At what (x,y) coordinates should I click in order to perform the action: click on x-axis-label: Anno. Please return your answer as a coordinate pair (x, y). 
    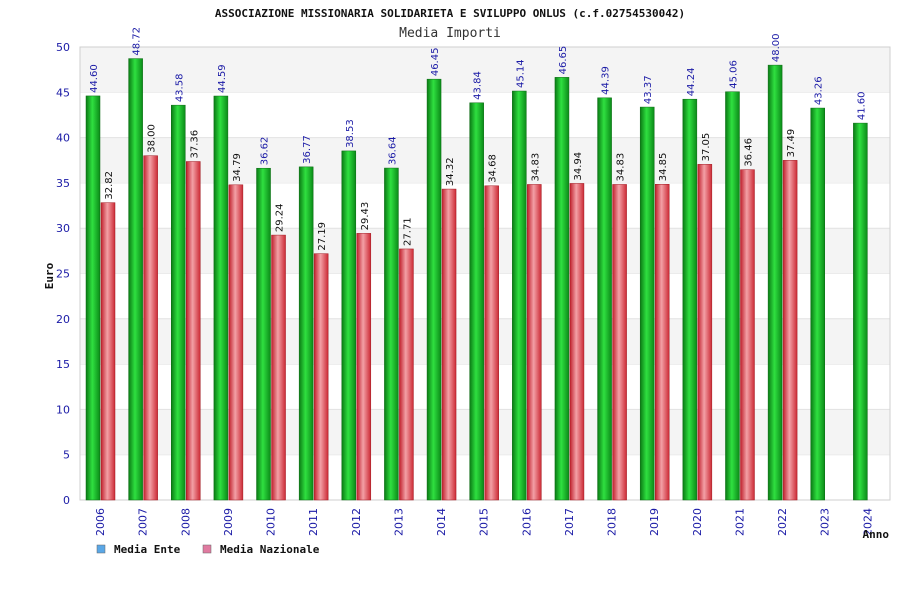
    Looking at the image, I should click on (876, 534).